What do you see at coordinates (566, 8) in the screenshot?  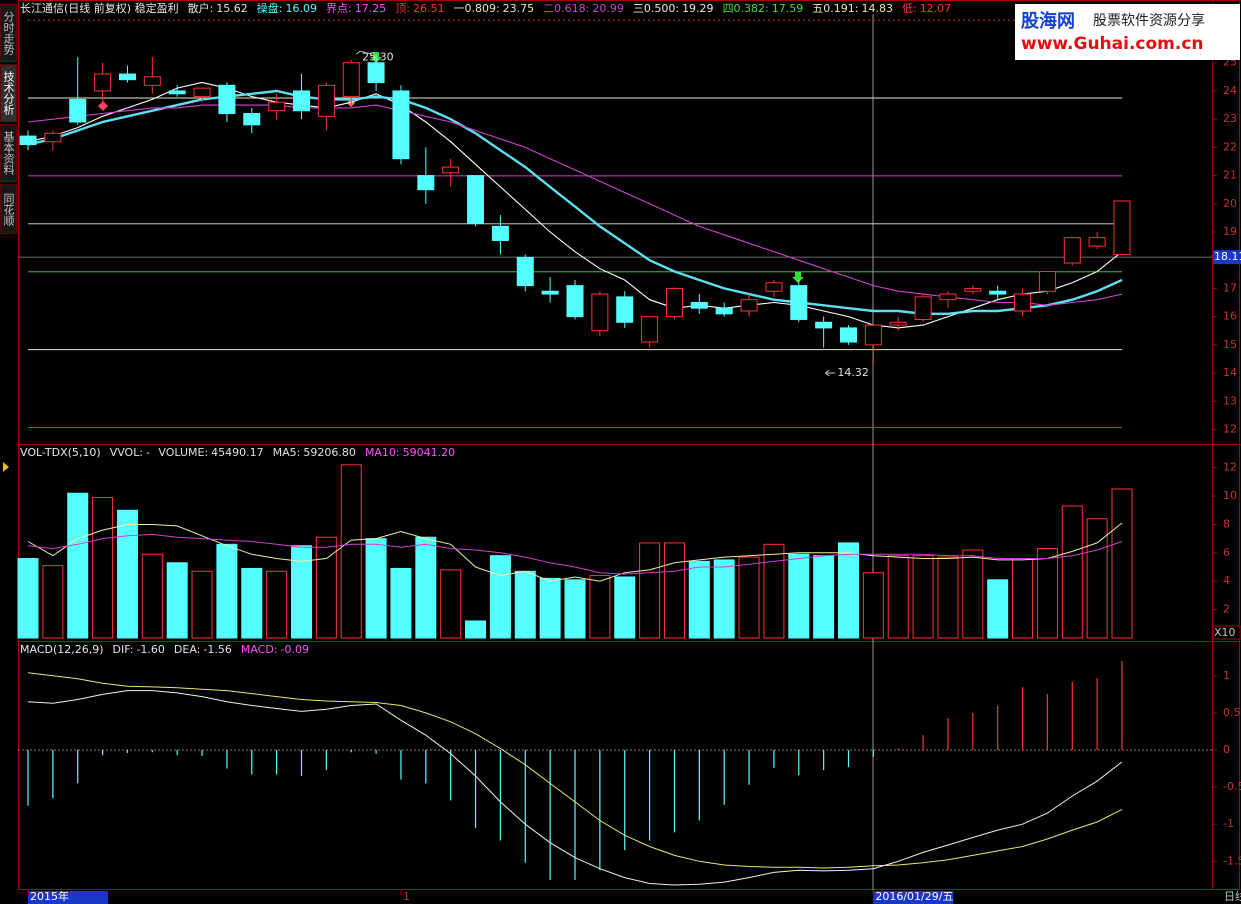 I see `readout-label: 二0.618:` at bounding box center [566, 8].